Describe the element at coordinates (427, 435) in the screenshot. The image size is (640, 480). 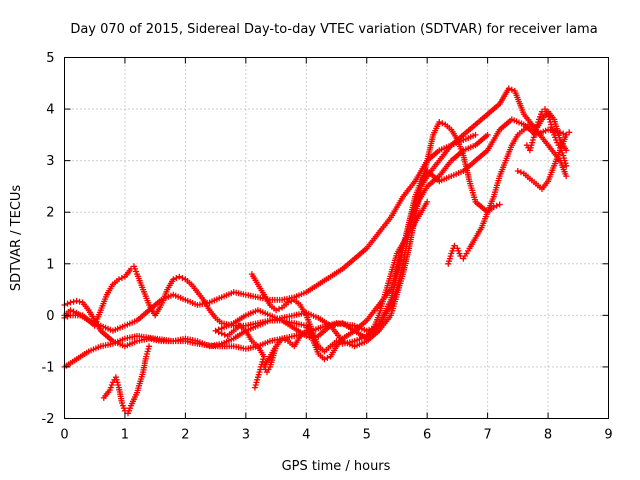
I see `x-tick-label: 6` at that location.